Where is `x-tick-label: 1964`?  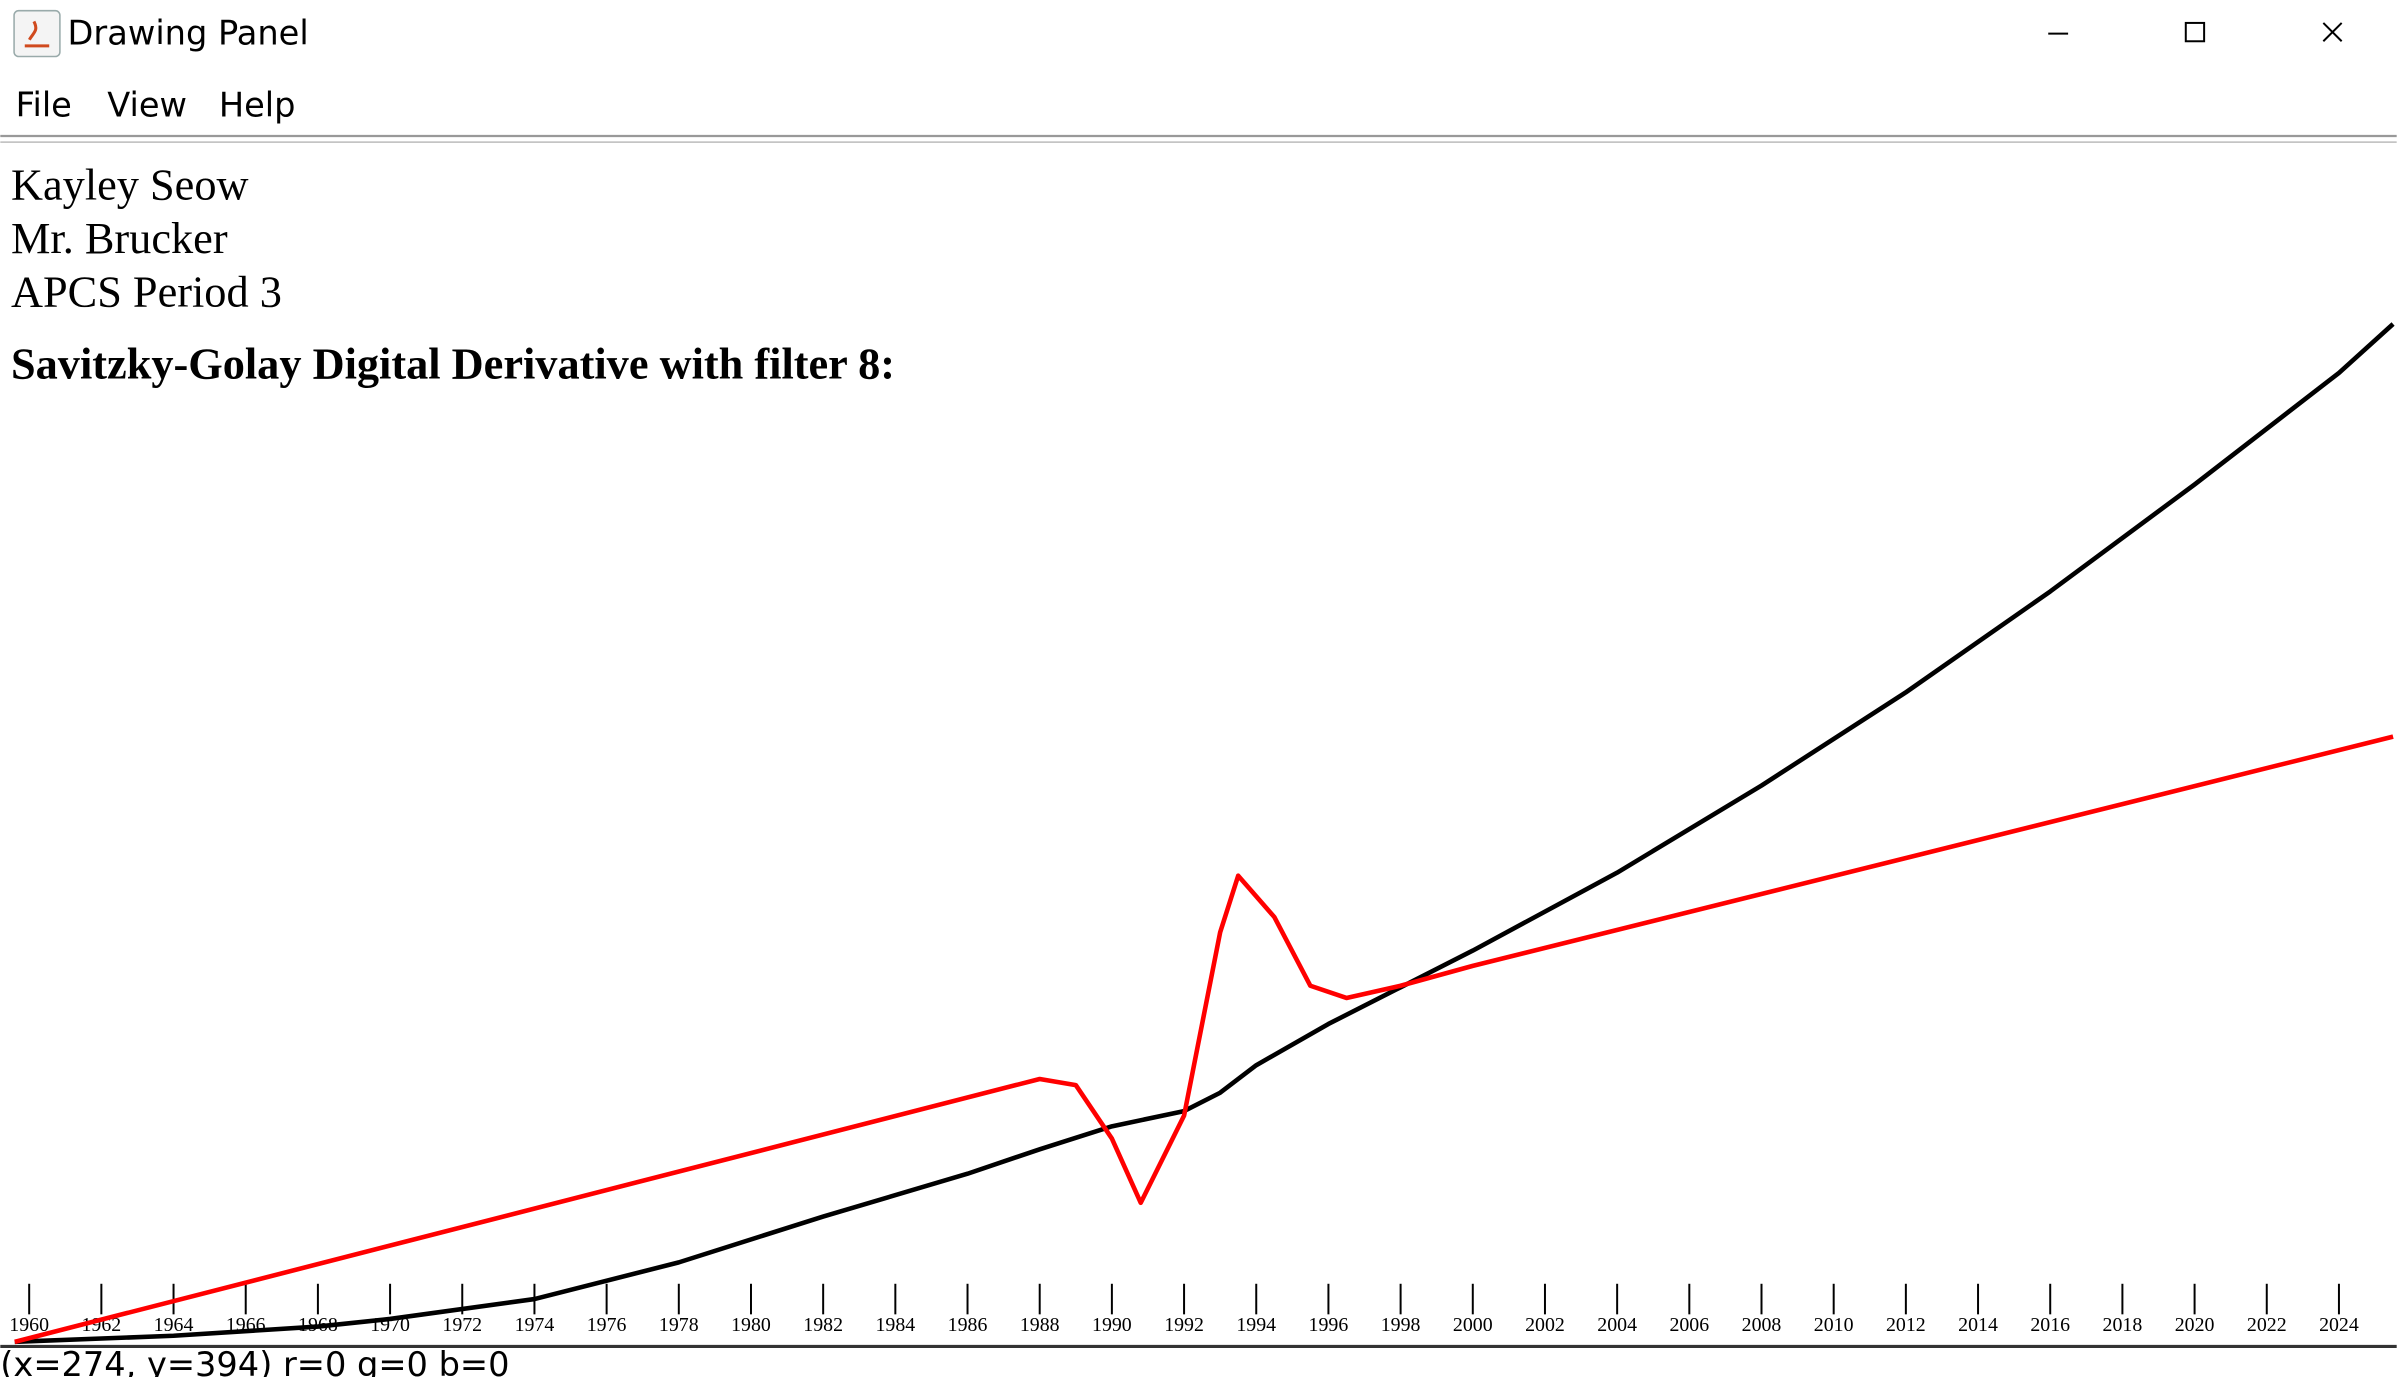 x-tick-label: 1964 is located at coordinates (174, 1325).